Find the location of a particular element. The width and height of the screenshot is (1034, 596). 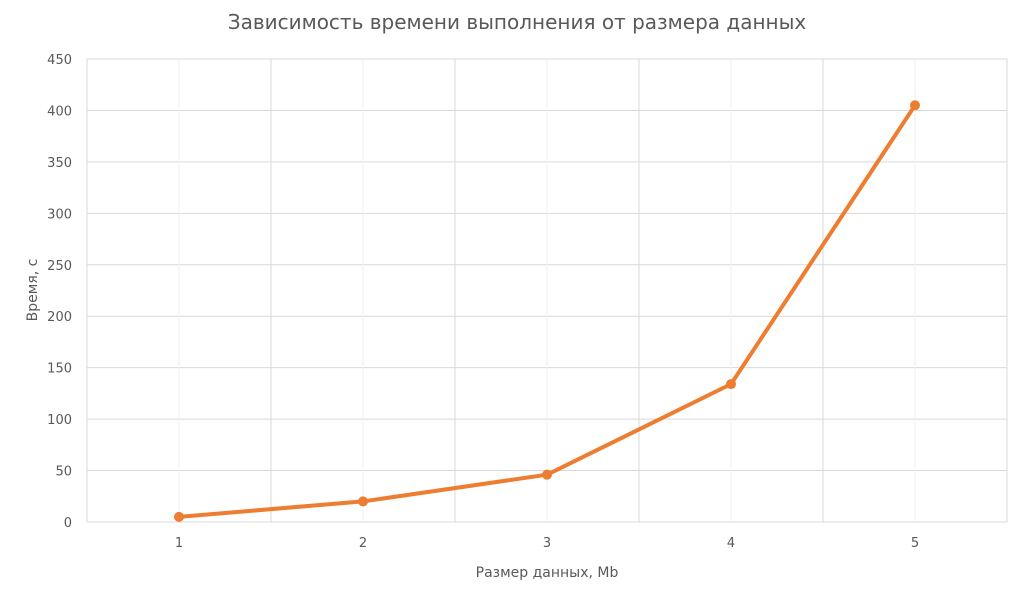

x-axis-ticks: 1 2 3 4 5 is located at coordinates (547, 543).